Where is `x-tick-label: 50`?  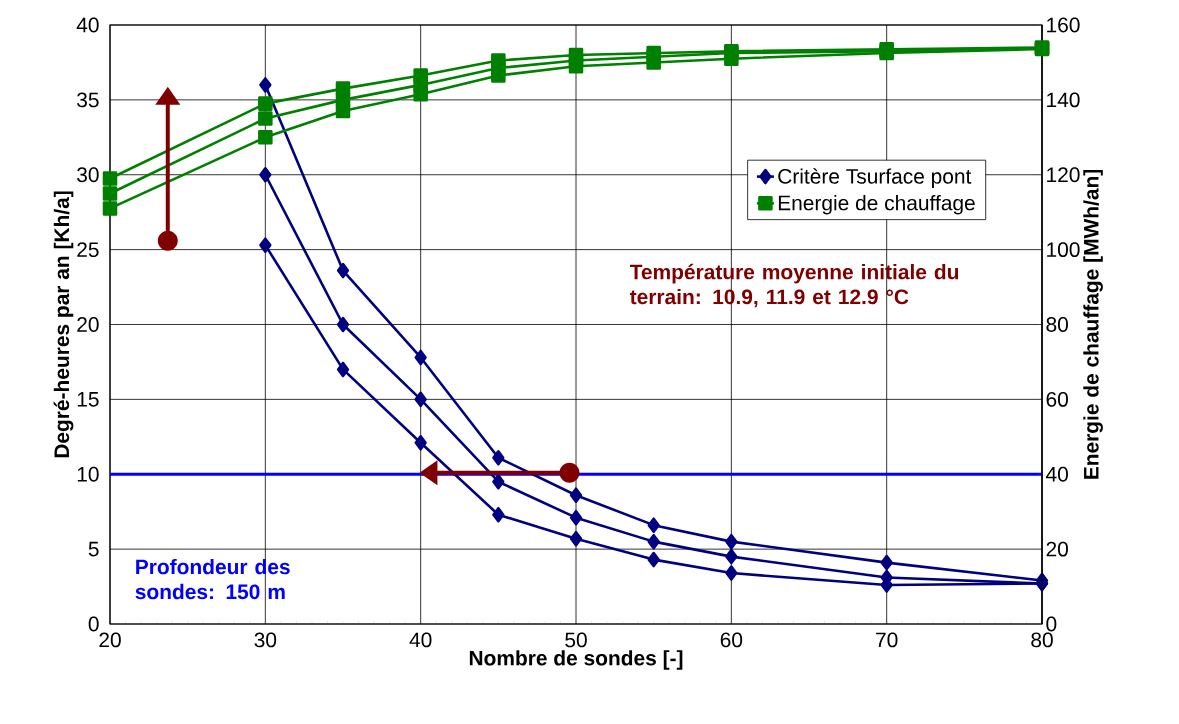
x-tick-label: 50 is located at coordinates (576, 640).